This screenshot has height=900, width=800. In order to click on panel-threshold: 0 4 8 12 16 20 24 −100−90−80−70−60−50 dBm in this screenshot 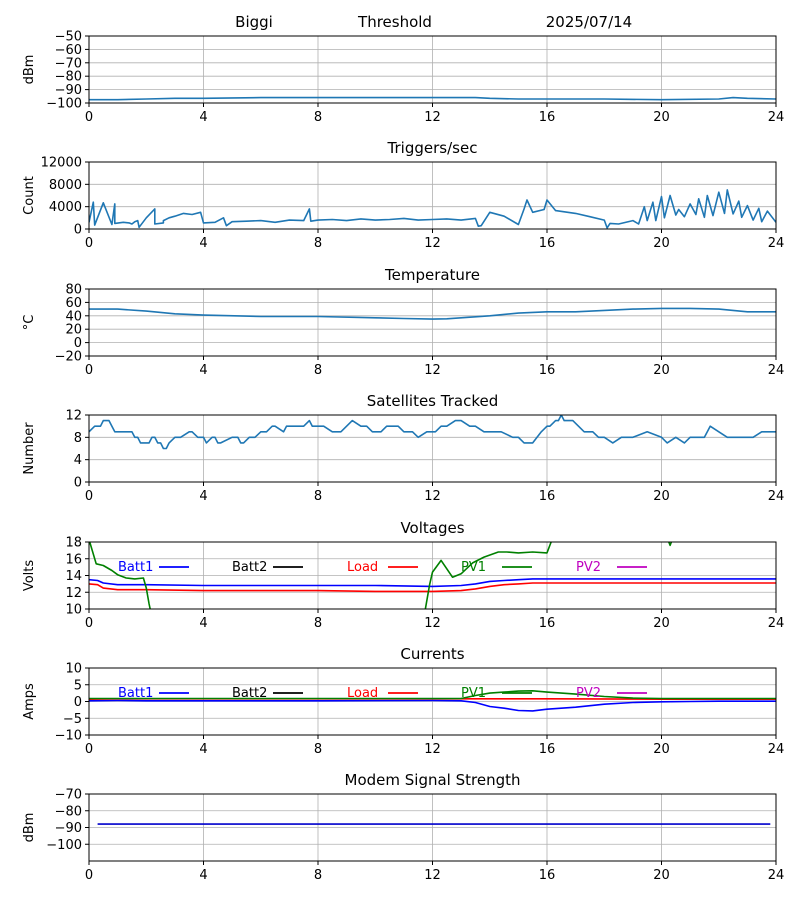, I will do `click(403, 78)`.